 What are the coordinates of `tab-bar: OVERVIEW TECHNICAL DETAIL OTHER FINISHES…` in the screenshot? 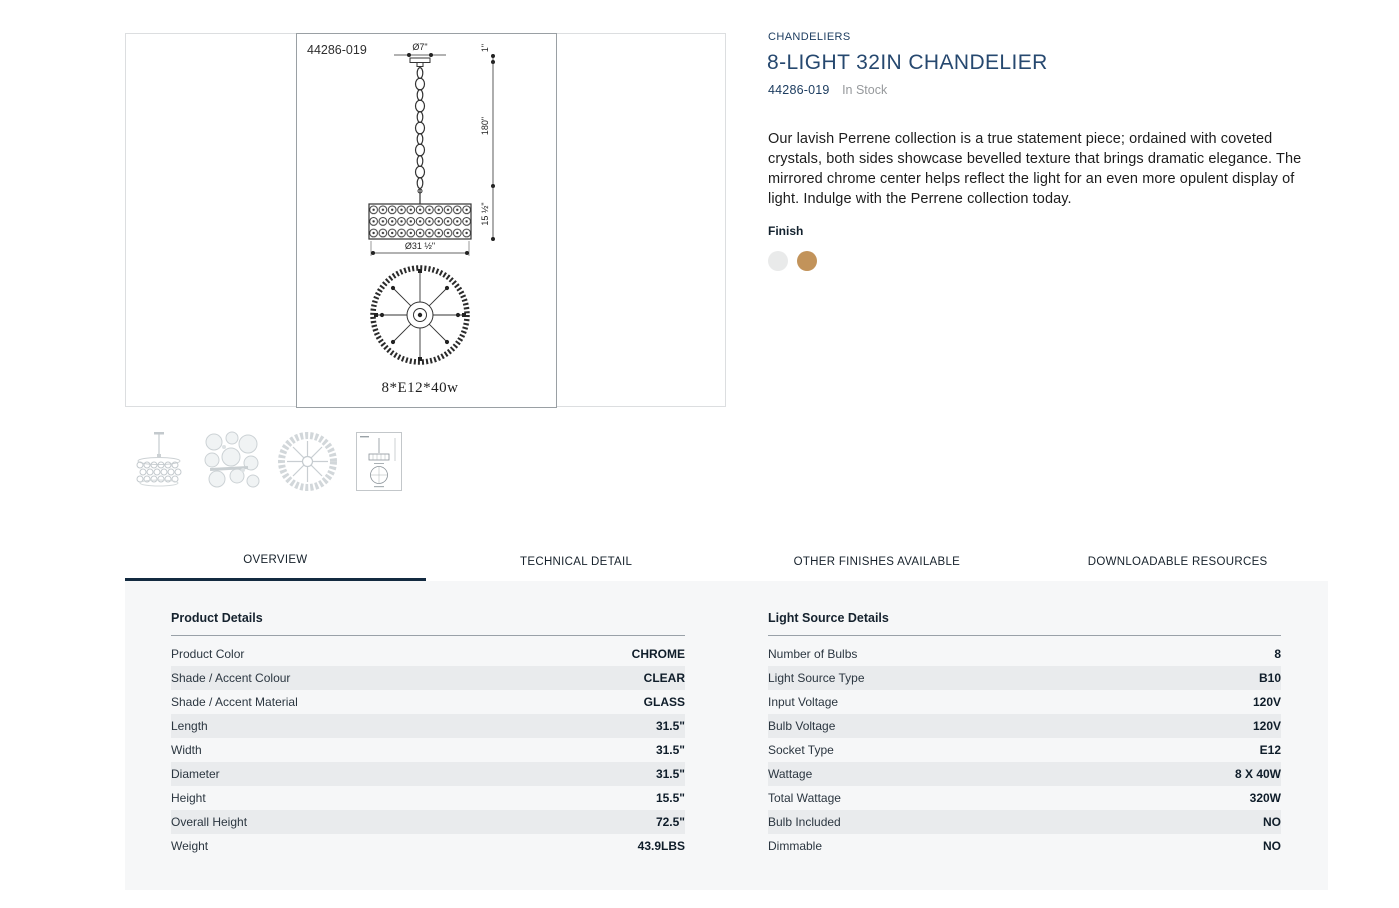 It's located at (726, 561).